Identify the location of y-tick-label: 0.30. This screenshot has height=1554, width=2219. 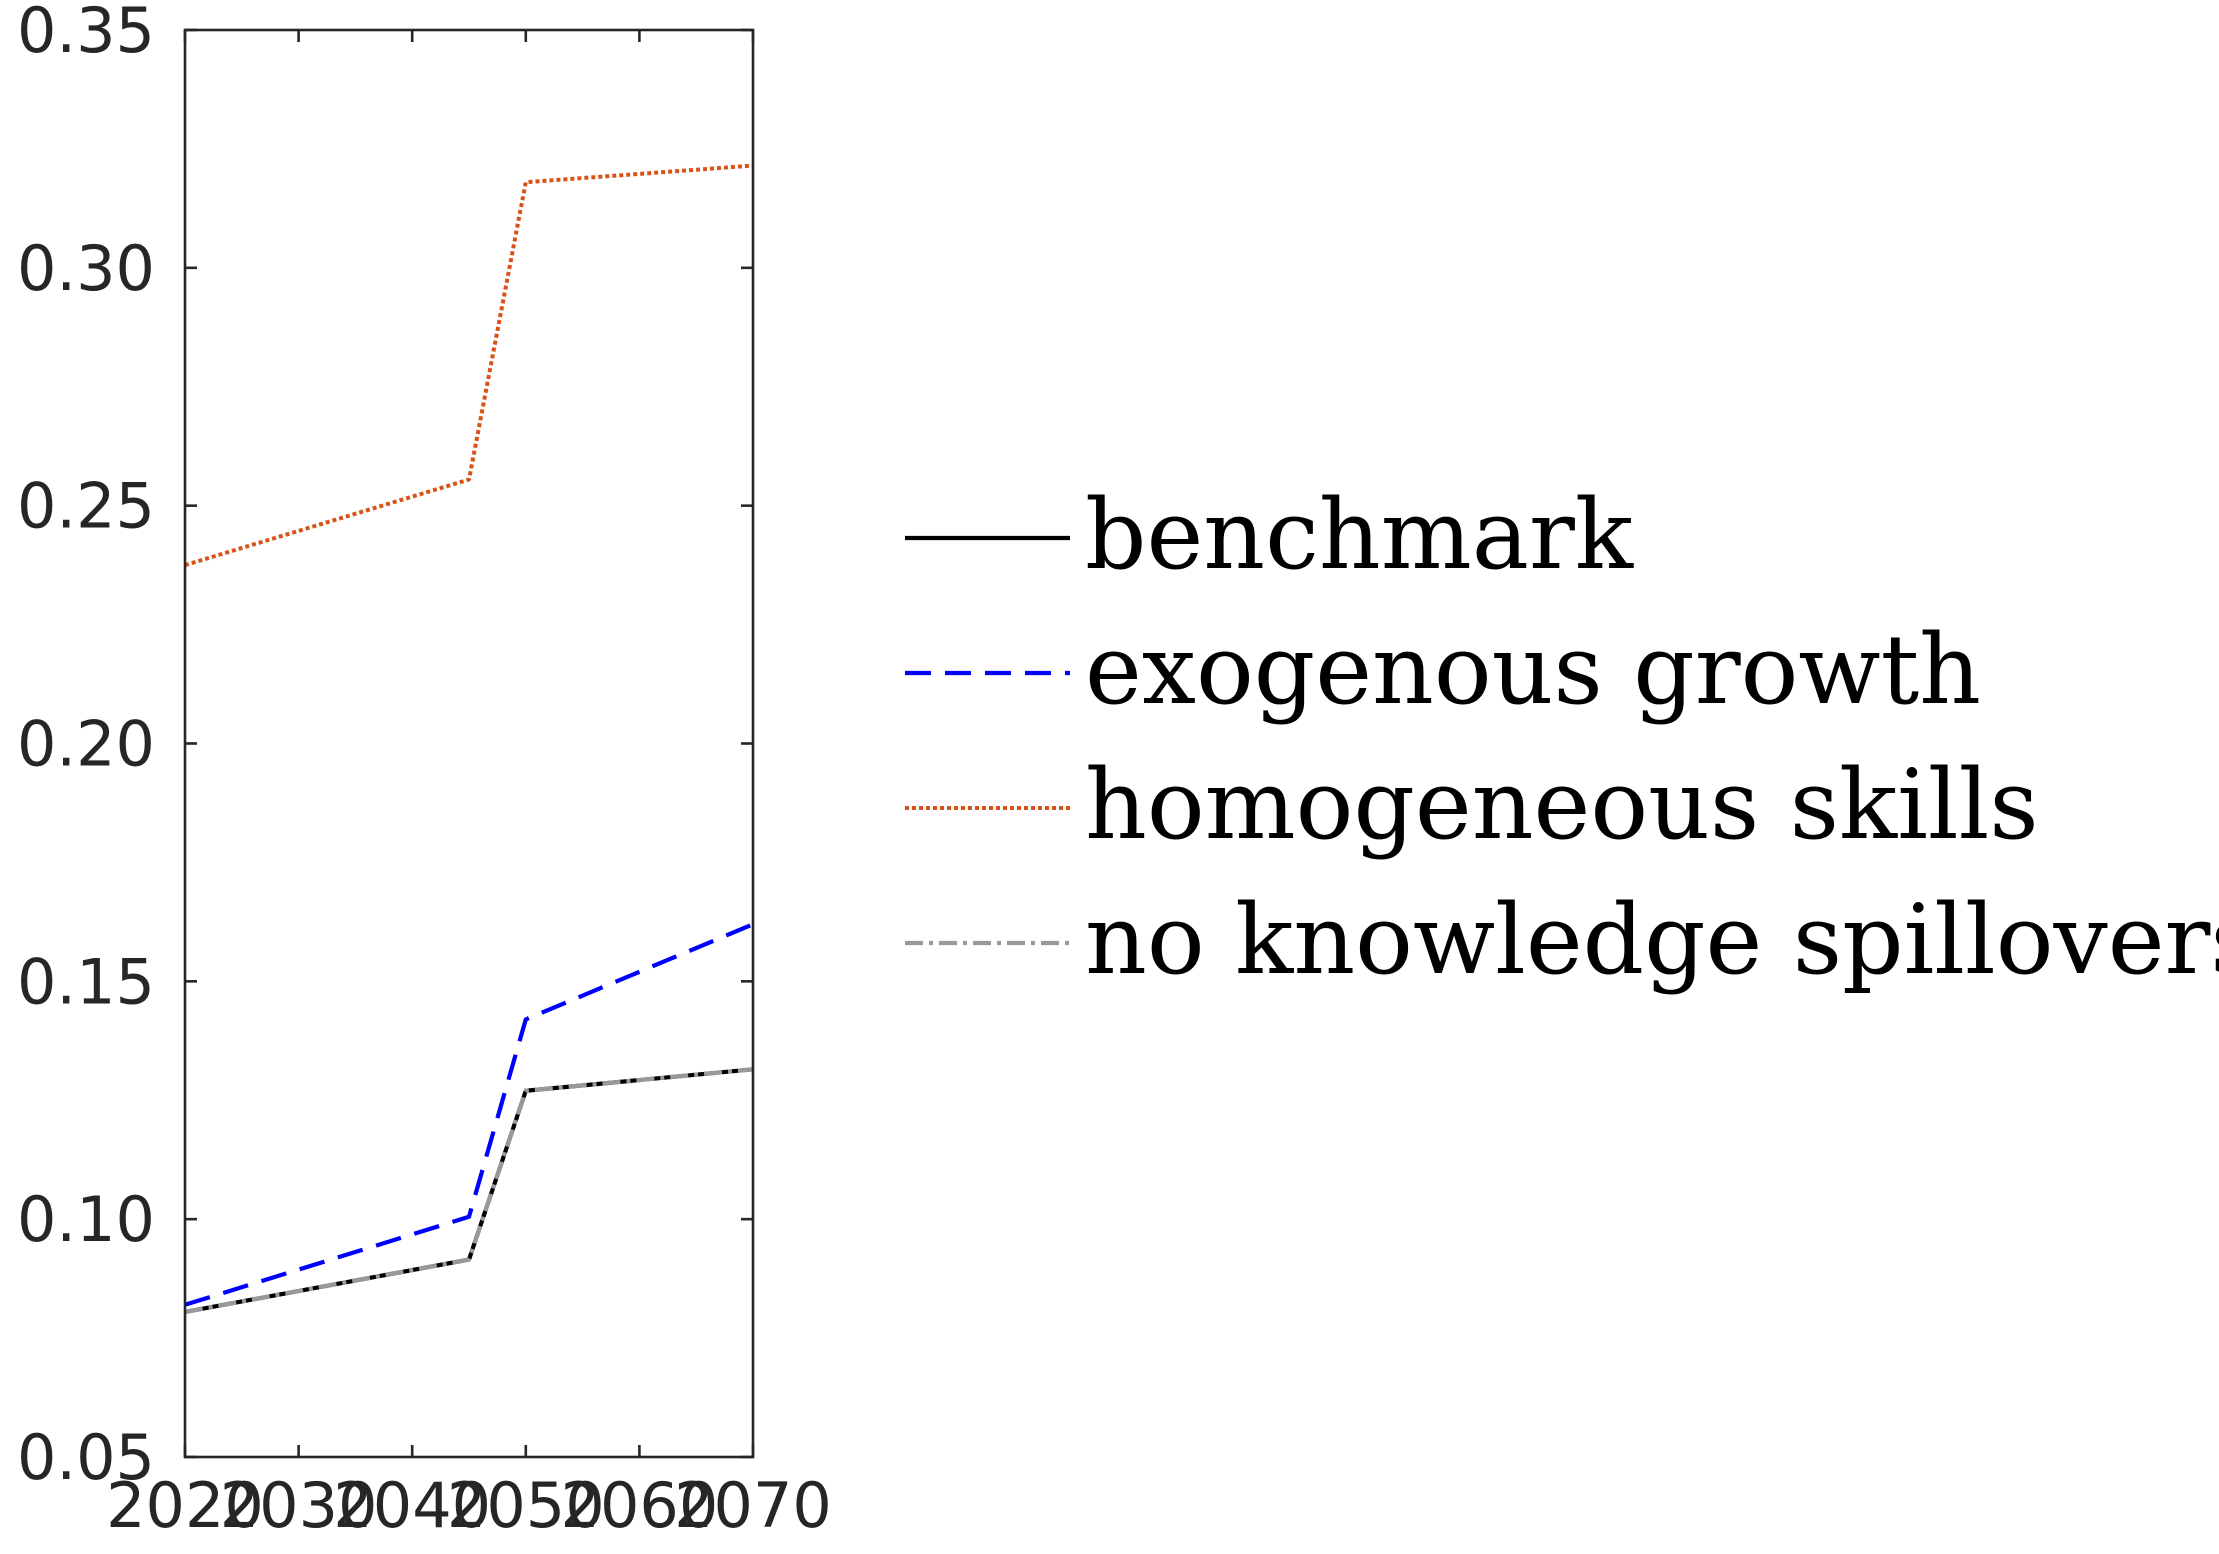
(86, 268).